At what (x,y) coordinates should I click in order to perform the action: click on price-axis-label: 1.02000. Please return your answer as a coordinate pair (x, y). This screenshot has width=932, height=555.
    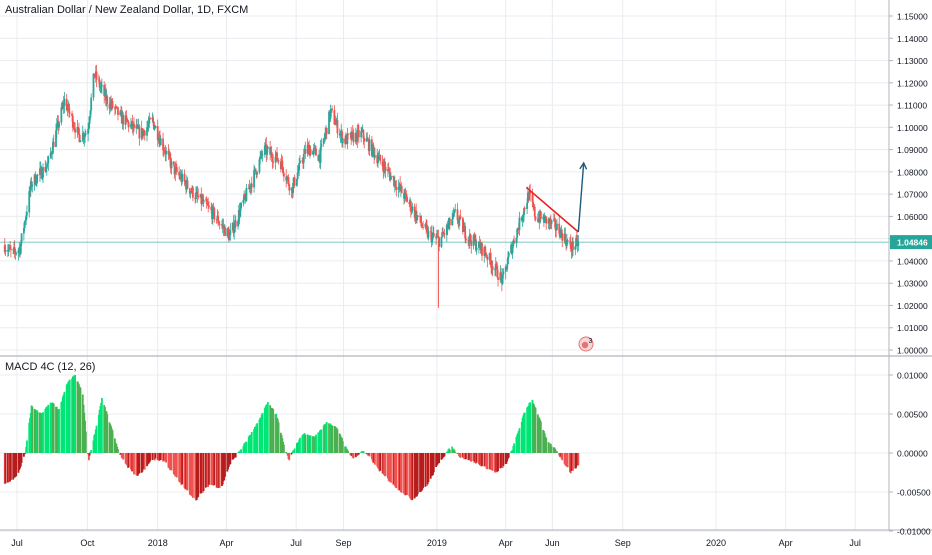
    Looking at the image, I should click on (912, 306).